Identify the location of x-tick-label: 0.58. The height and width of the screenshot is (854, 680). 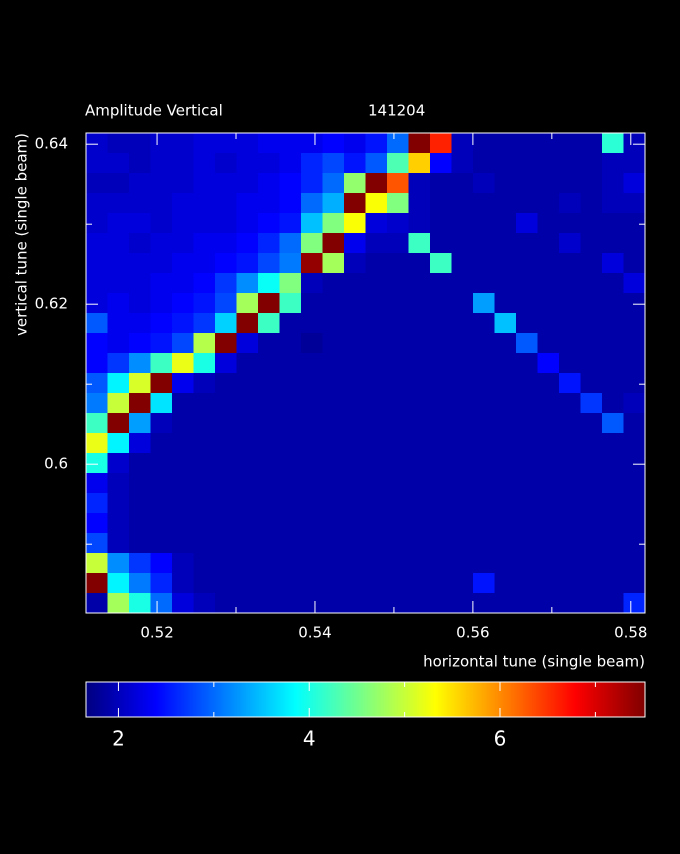
(630, 633).